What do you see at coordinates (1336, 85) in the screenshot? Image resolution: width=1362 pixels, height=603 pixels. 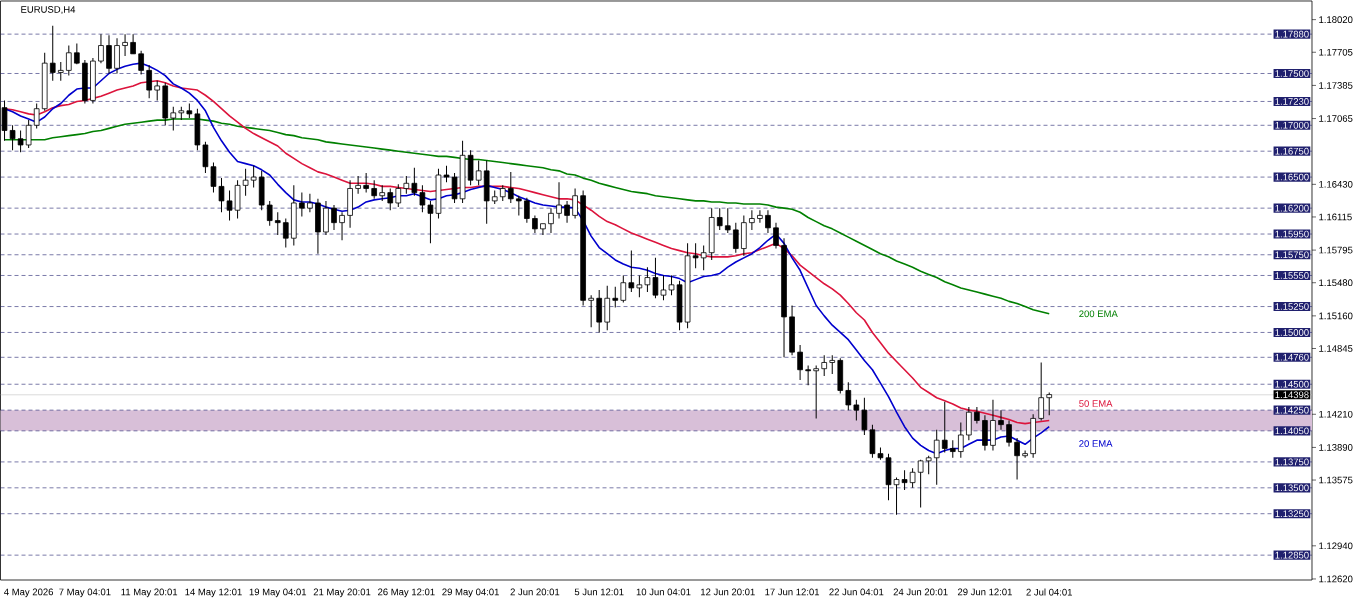 I see `y-tick-label: 1.17385` at bounding box center [1336, 85].